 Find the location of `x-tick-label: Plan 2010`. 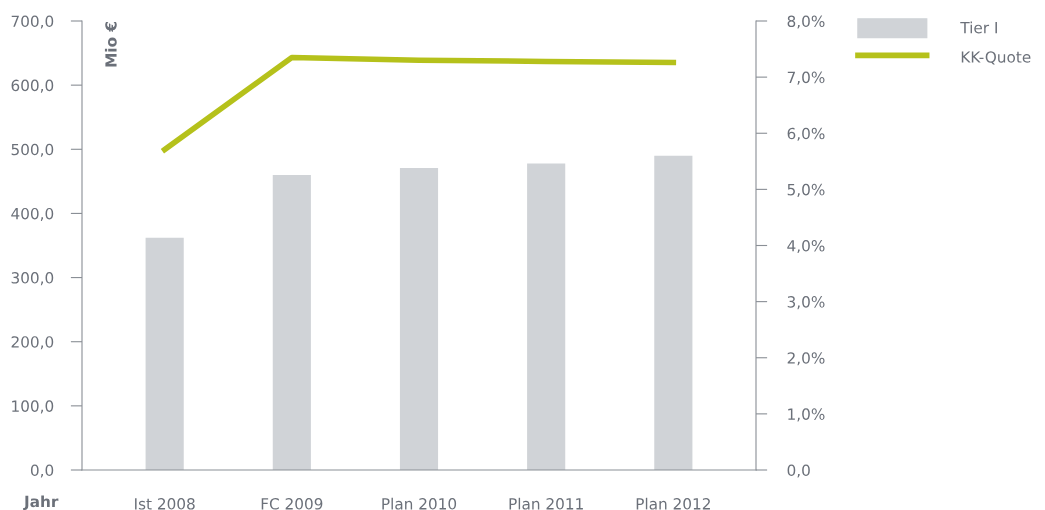

x-tick-label: Plan 2010 is located at coordinates (419, 503).